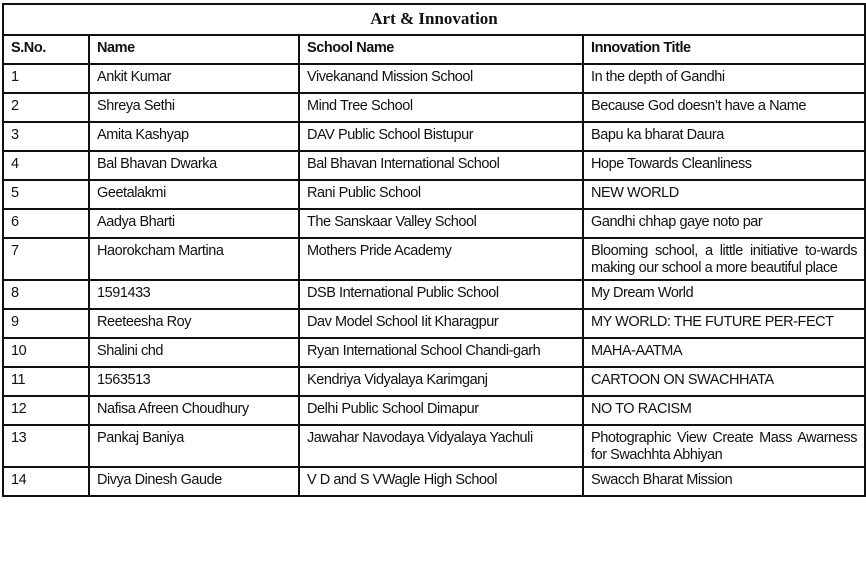  I want to click on cell-innovation-title: My Dream World, so click(723, 294).